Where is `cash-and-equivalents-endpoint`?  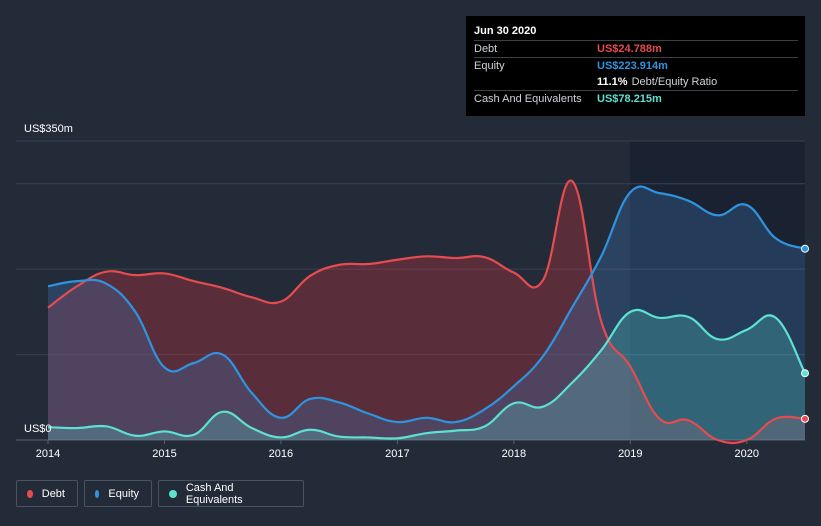 cash-and-equivalents-endpoint is located at coordinates (805, 373).